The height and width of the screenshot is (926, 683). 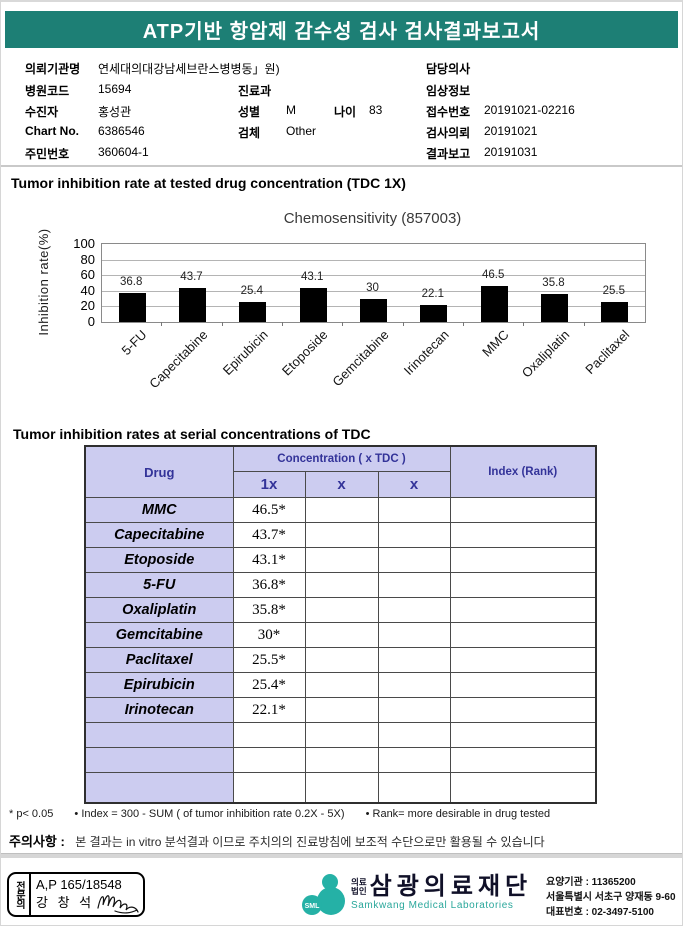 What do you see at coordinates (87, 290) in the screenshot?
I see `y-tick-label: 40` at bounding box center [87, 290].